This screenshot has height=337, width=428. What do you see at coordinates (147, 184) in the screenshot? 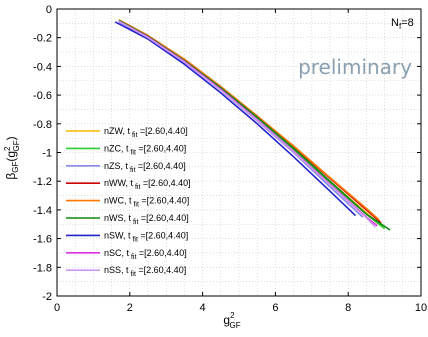
I see `legend-label: nWW, t fit =[2.60,4.40]` at bounding box center [147, 184].